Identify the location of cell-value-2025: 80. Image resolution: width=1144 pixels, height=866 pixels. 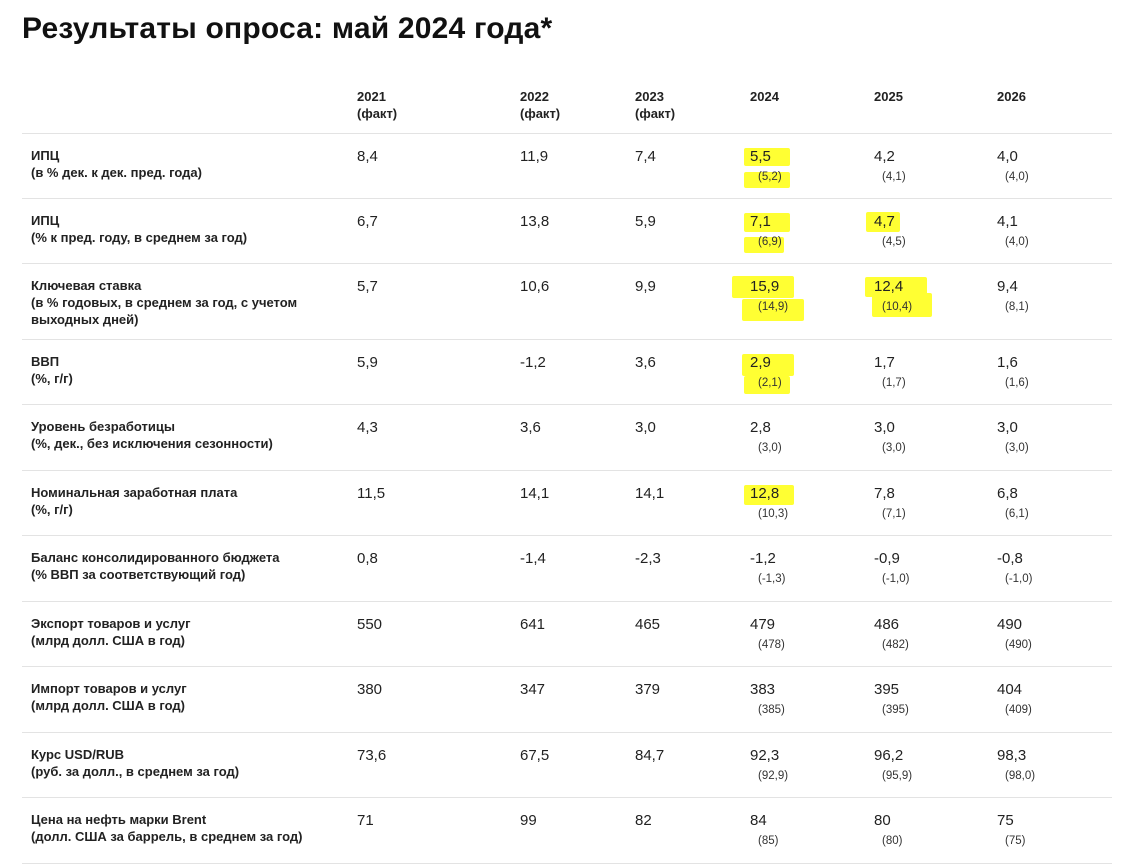
(882, 820).